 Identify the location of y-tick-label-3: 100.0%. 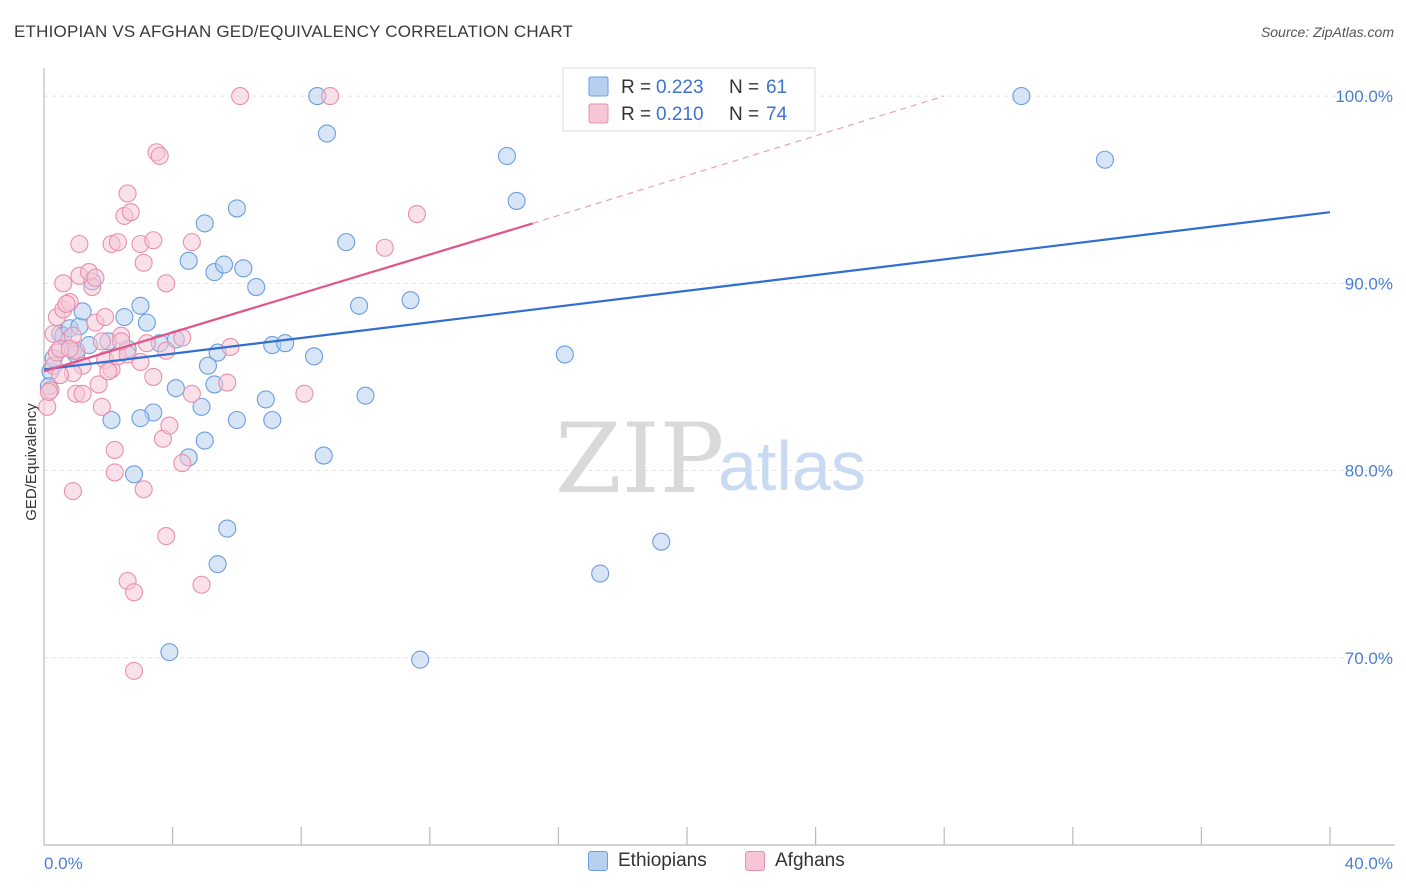
(1364, 96).